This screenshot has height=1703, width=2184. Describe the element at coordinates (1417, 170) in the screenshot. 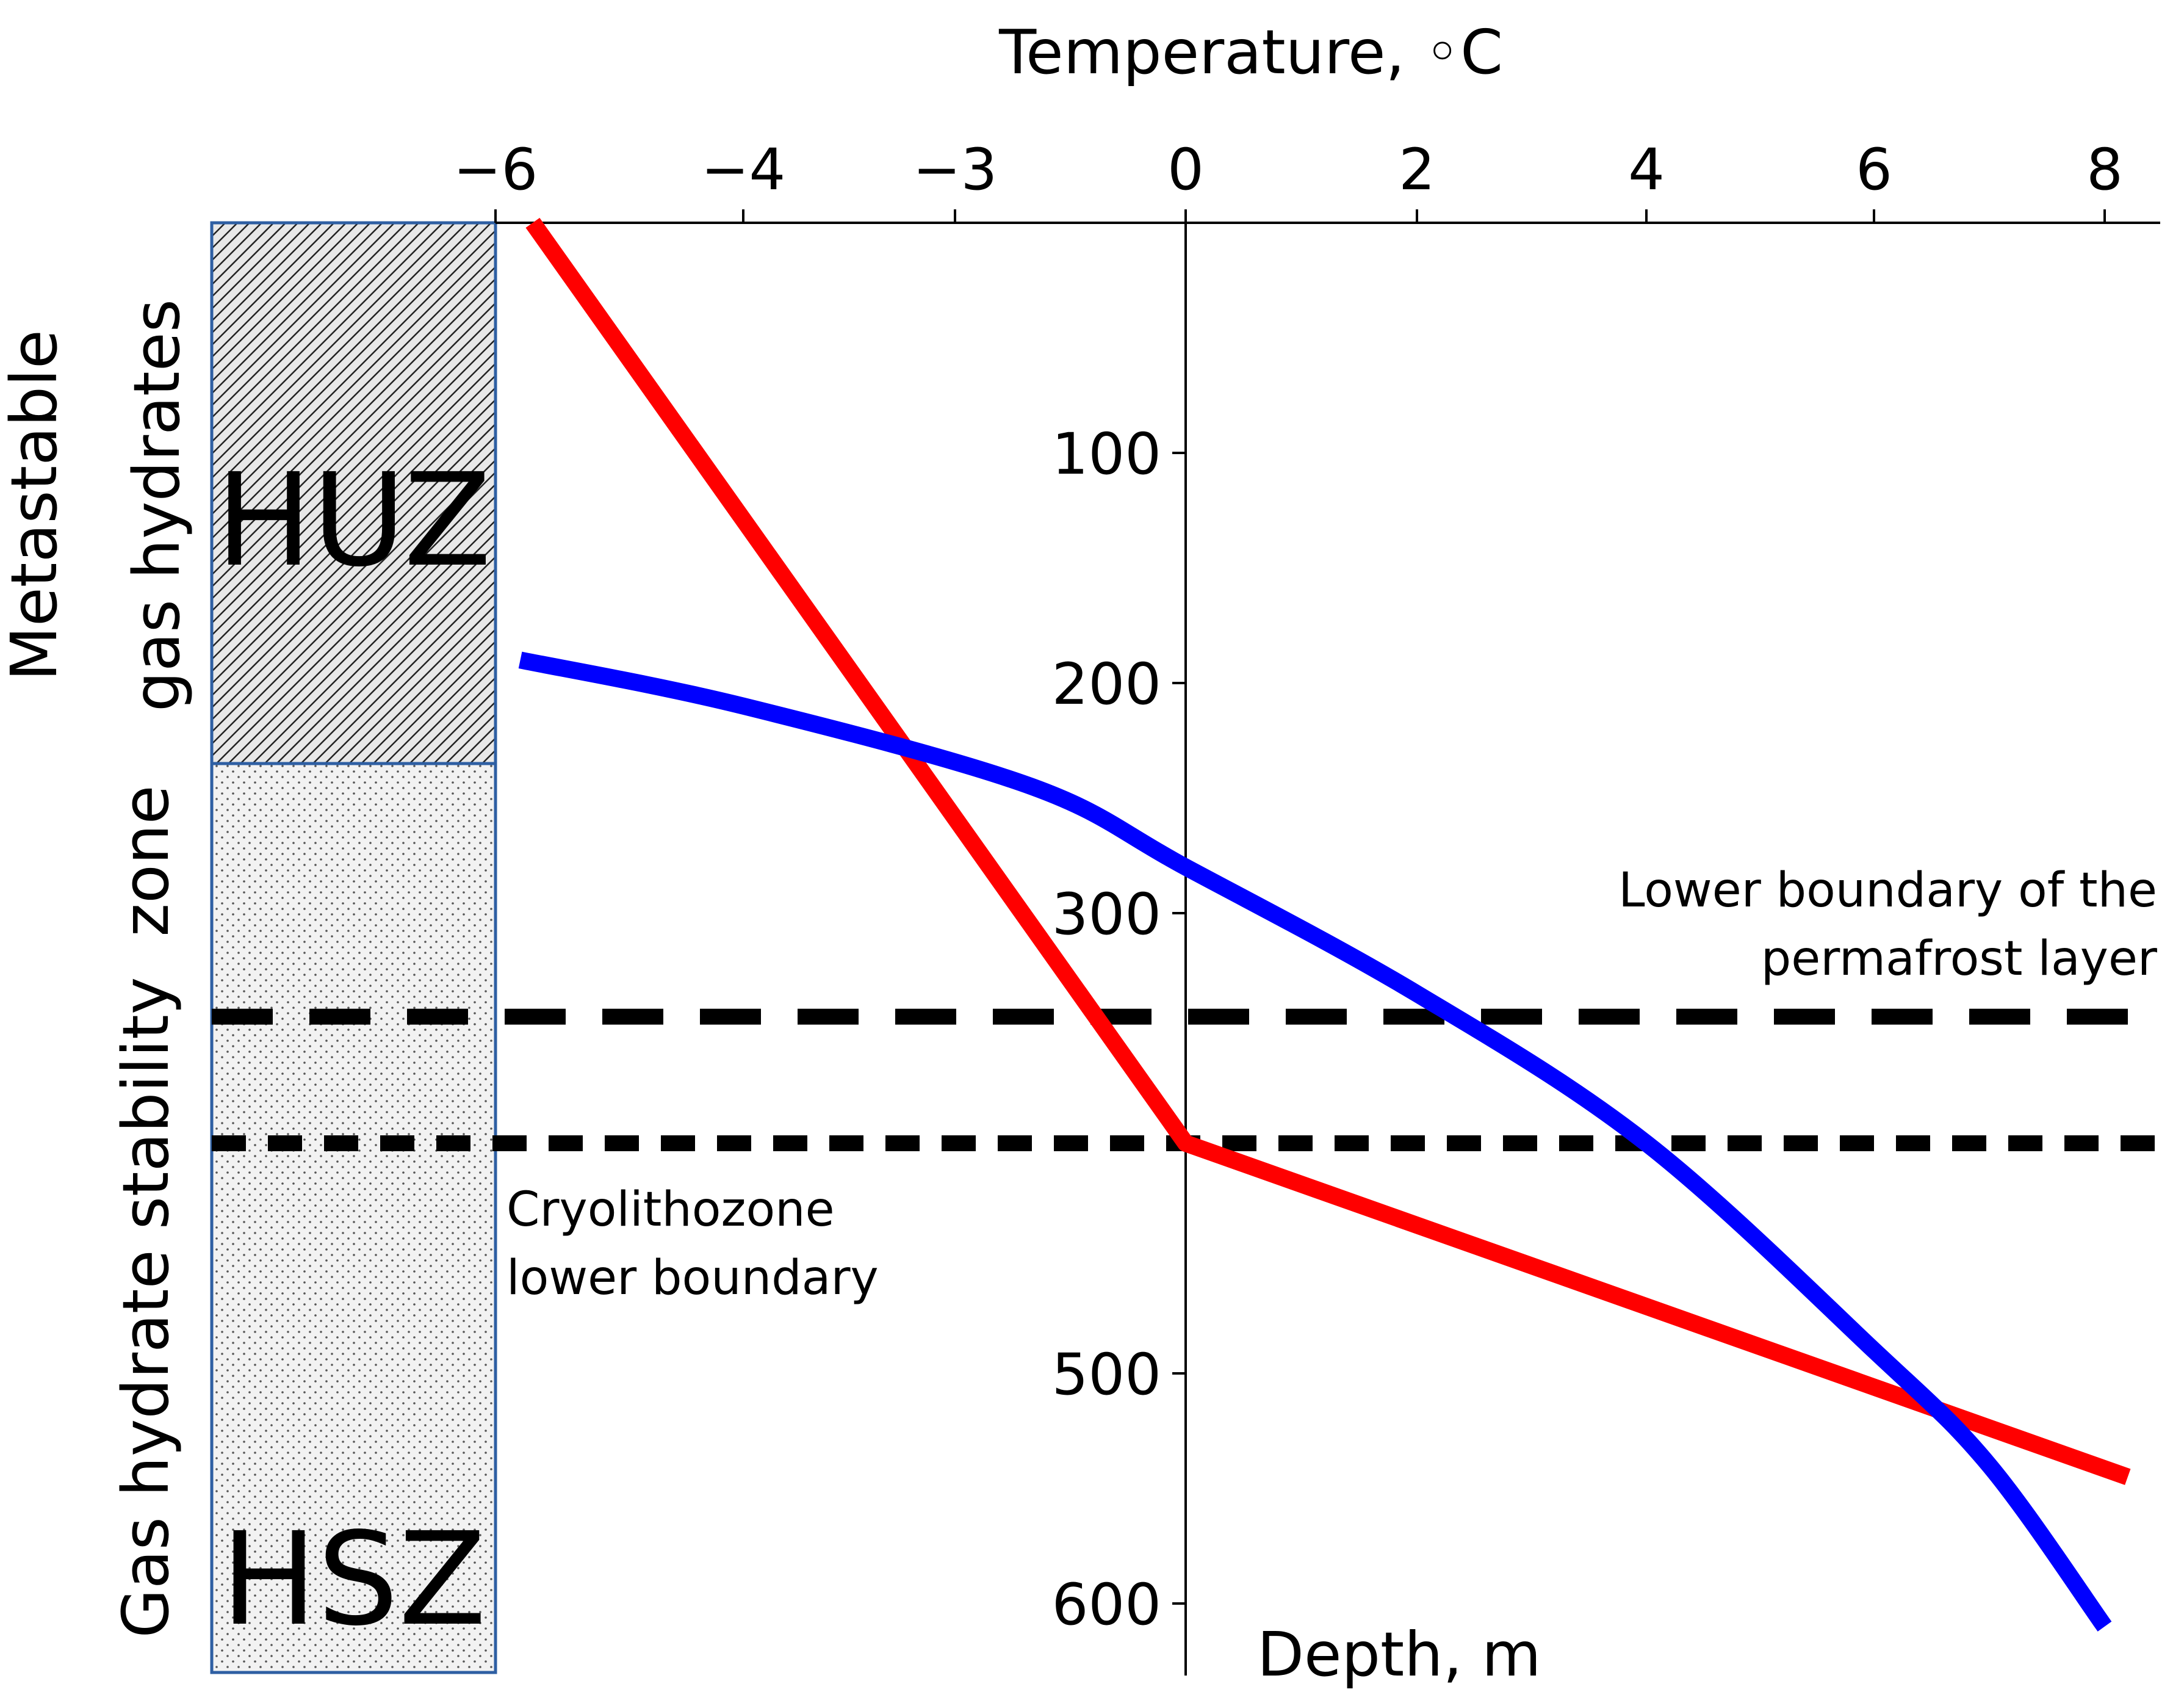

I see `x-tick-label: 2` at that location.